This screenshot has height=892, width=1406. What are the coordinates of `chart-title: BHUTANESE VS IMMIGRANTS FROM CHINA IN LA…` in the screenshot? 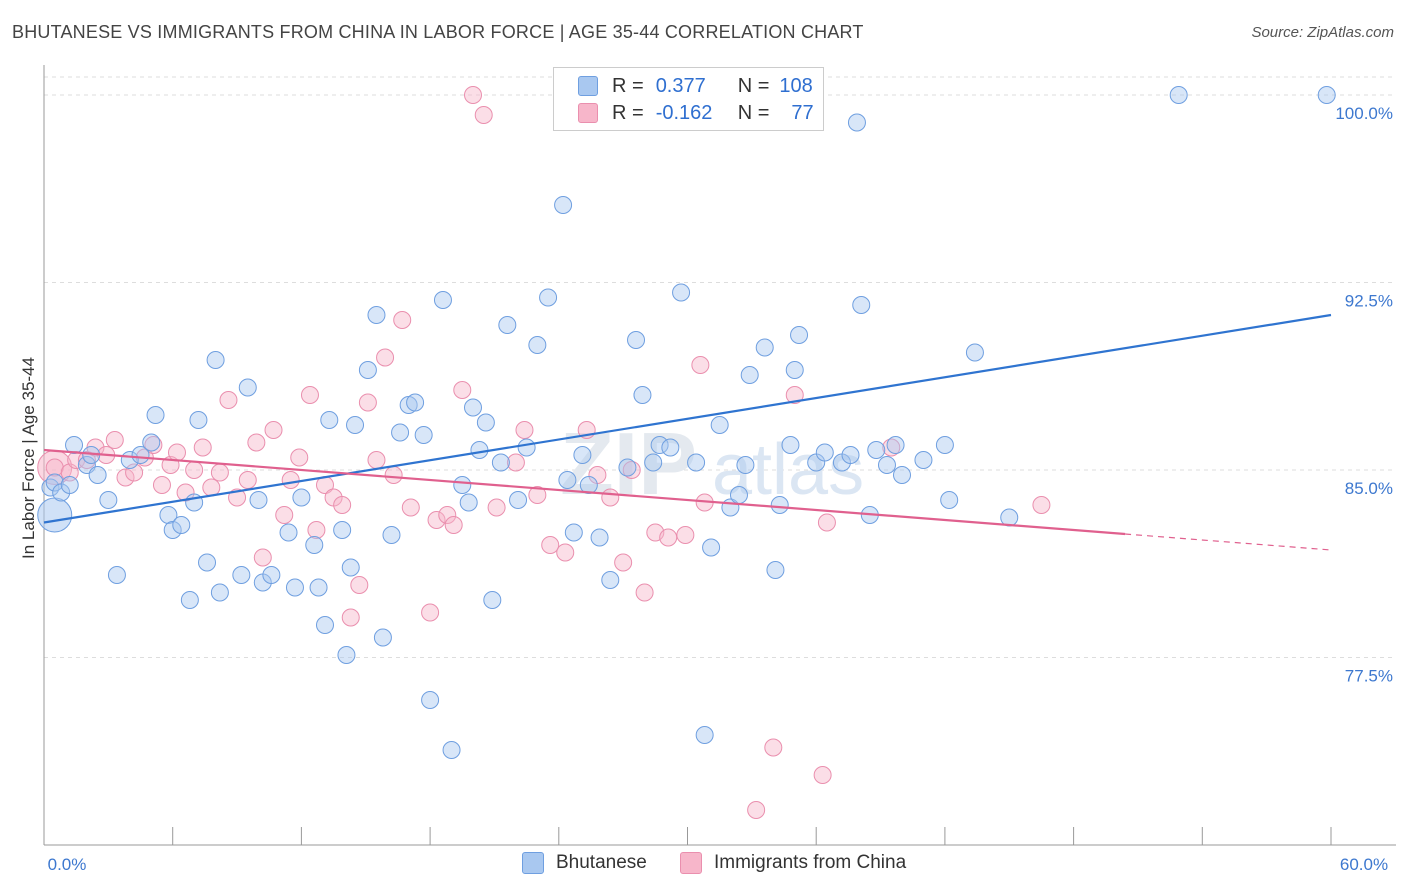 It's located at (438, 32).